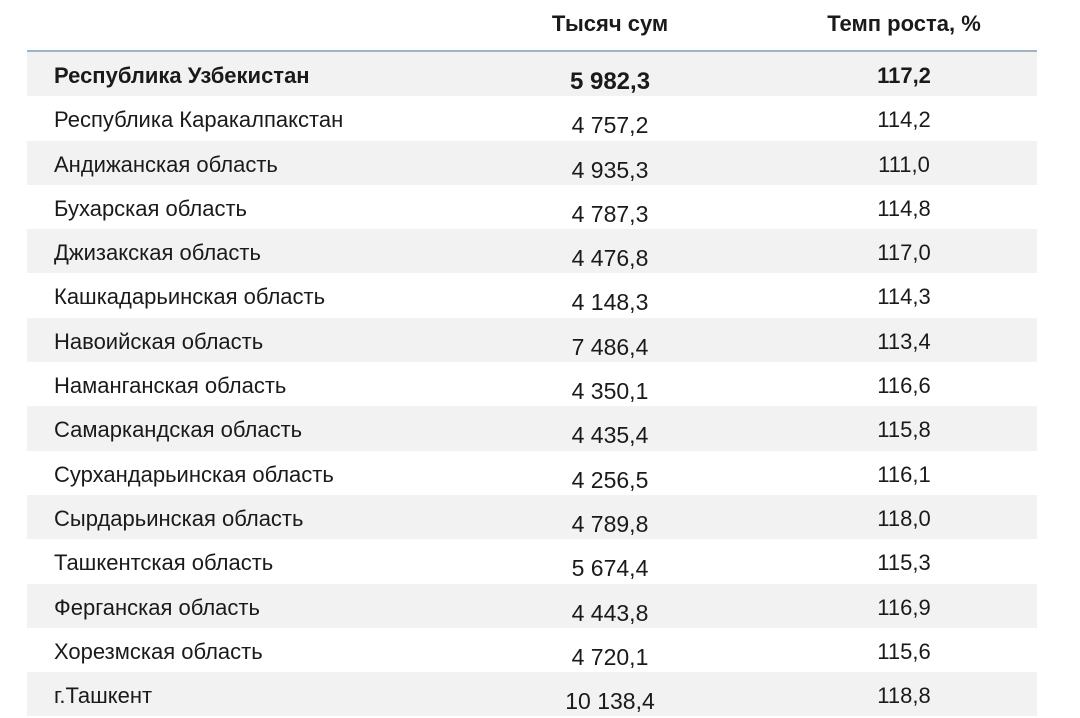 This screenshot has width=1080, height=718. What do you see at coordinates (610, 169) in the screenshot?
I see `value-thousand-sum: 4 935,3` at bounding box center [610, 169].